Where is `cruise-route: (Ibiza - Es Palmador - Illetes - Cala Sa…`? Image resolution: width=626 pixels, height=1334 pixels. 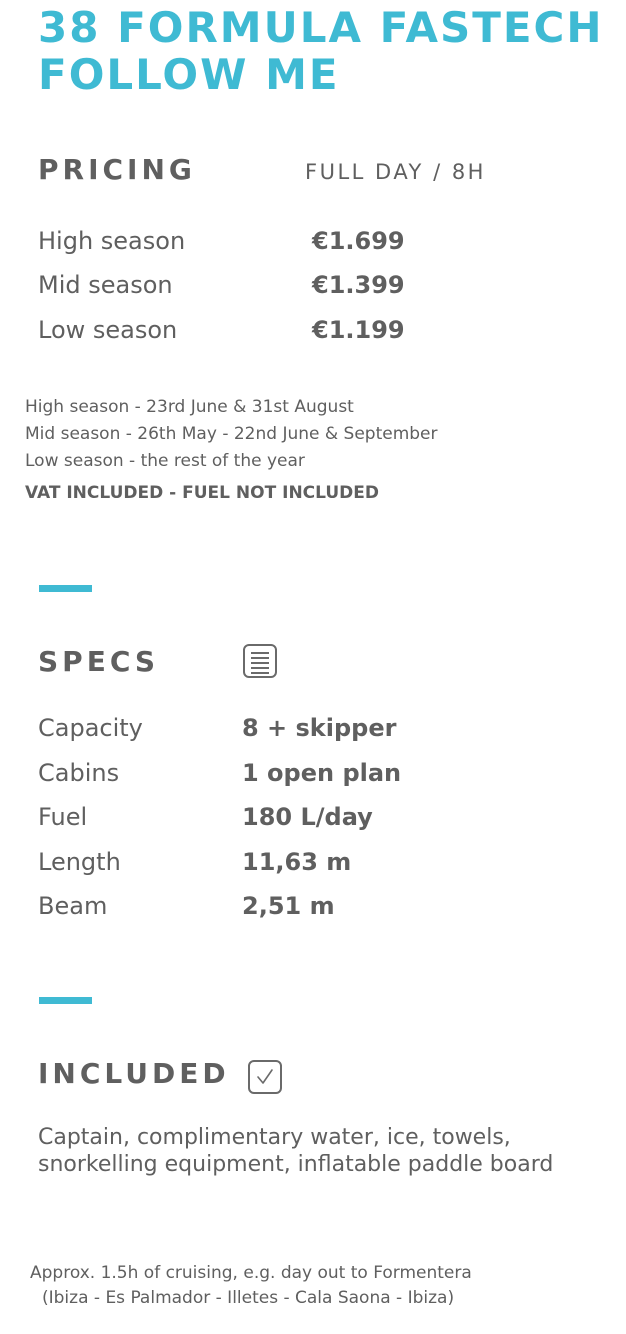
cruise-route: (Ibiza - Es Palmador - Illetes - Cala Sa… is located at coordinates (248, 1298).